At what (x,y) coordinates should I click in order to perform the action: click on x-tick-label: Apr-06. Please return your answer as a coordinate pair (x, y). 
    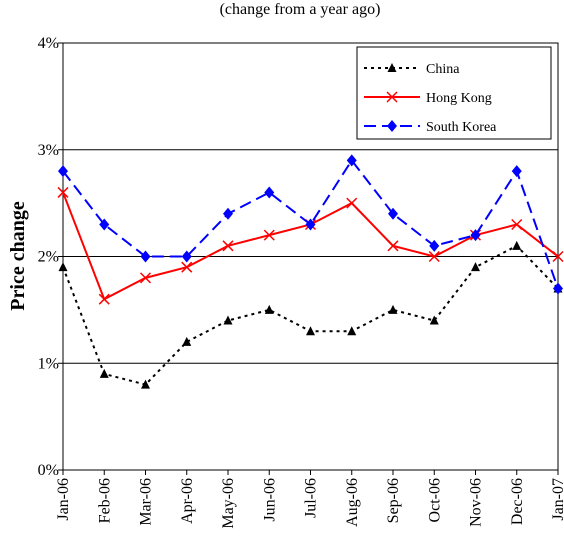
    Looking at the image, I should click on (187, 501).